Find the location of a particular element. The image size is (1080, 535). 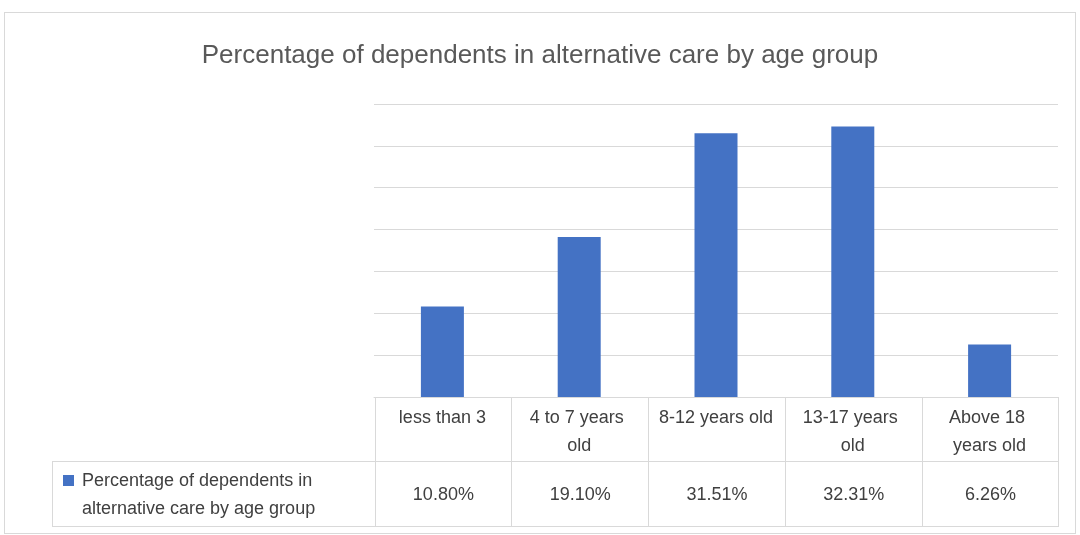

x-tick-label: less than 3 is located at coordinates (442, 417).